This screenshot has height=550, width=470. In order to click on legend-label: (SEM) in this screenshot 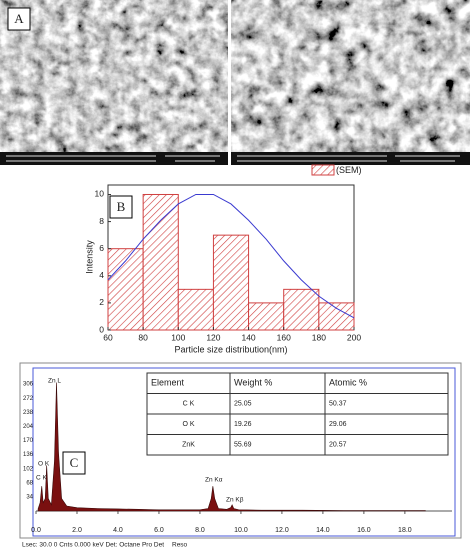, I will do `click(349, 170)`.